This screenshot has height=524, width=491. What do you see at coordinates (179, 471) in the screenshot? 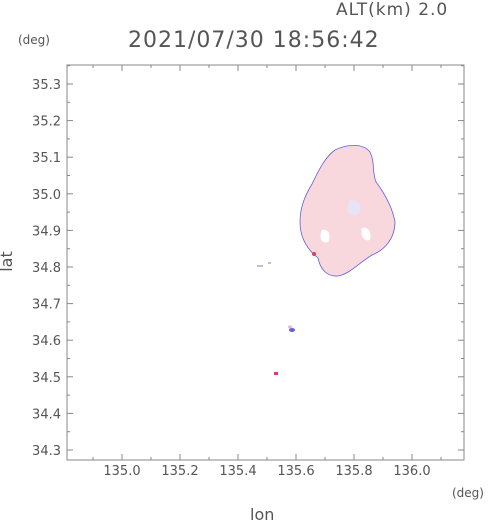
I see `x-tick-label: 135.2` at bounding box center [179, 471].